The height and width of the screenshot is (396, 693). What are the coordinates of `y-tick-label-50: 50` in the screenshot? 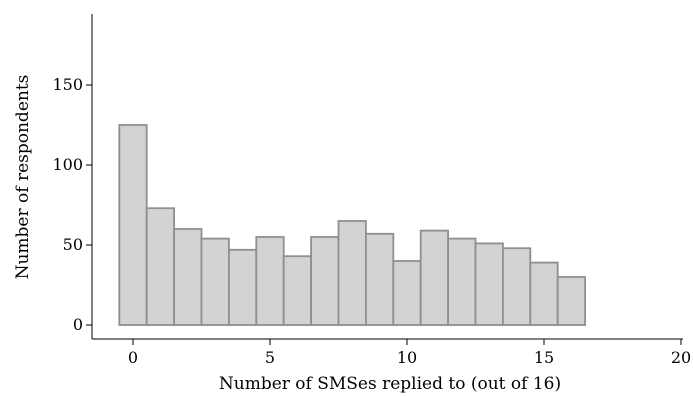 It's located at (73, 244).